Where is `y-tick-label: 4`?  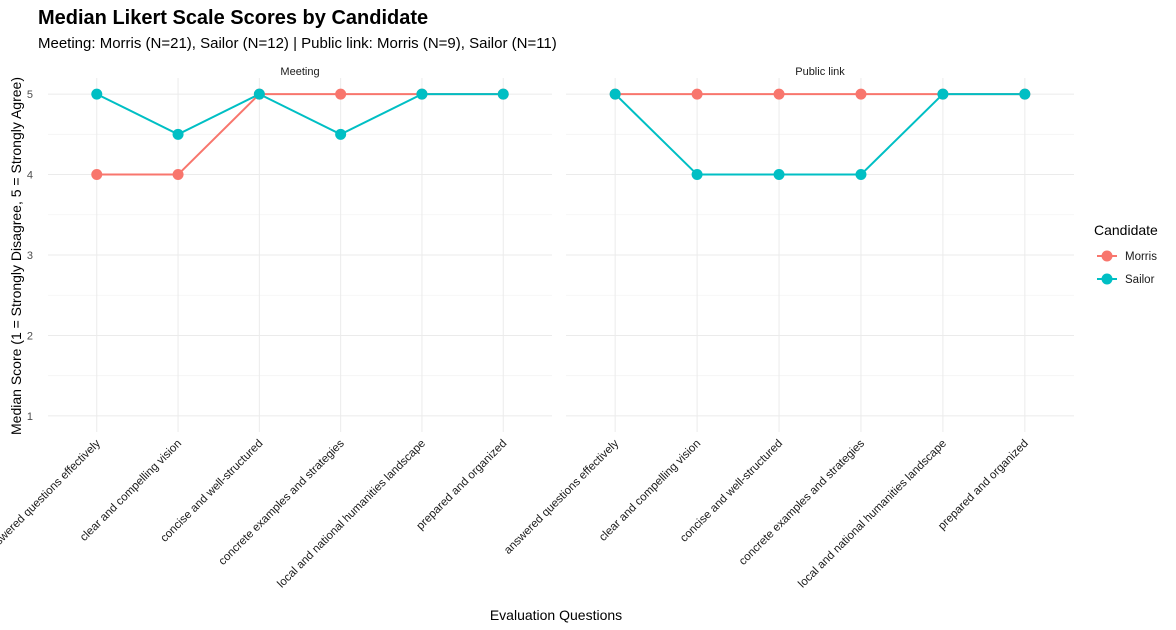
y-tick-label: 4 is located at coordinates (30, 176).